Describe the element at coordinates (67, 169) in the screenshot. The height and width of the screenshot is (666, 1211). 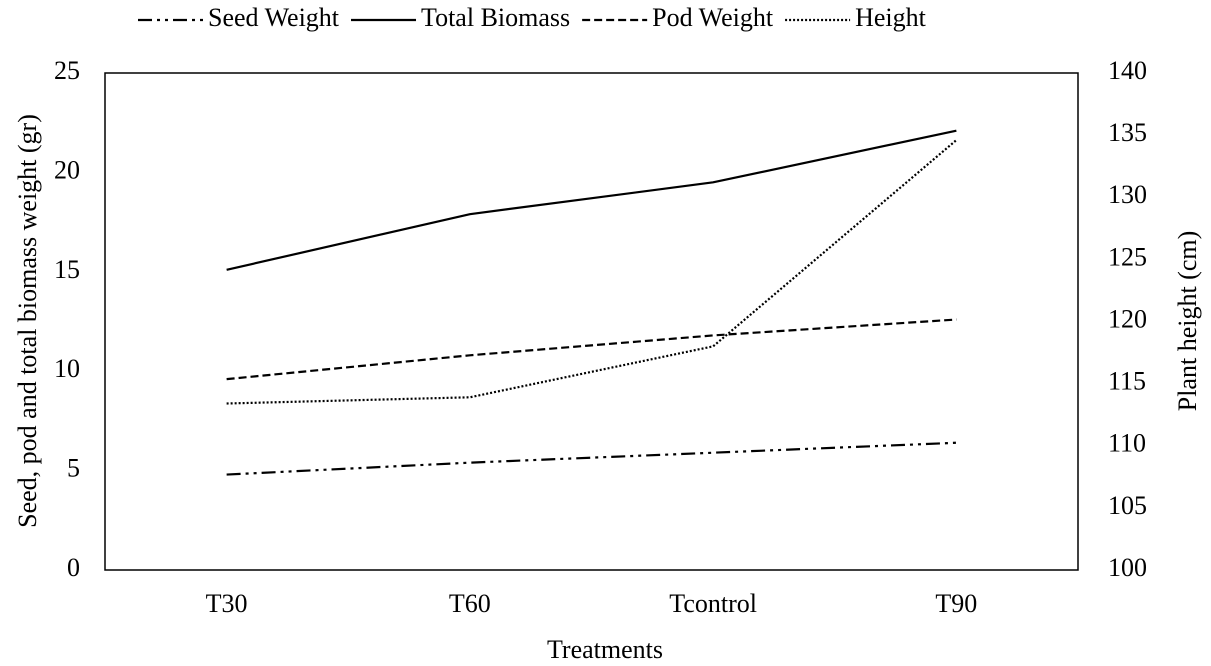
I see `y-tick-label: 20` at that location.